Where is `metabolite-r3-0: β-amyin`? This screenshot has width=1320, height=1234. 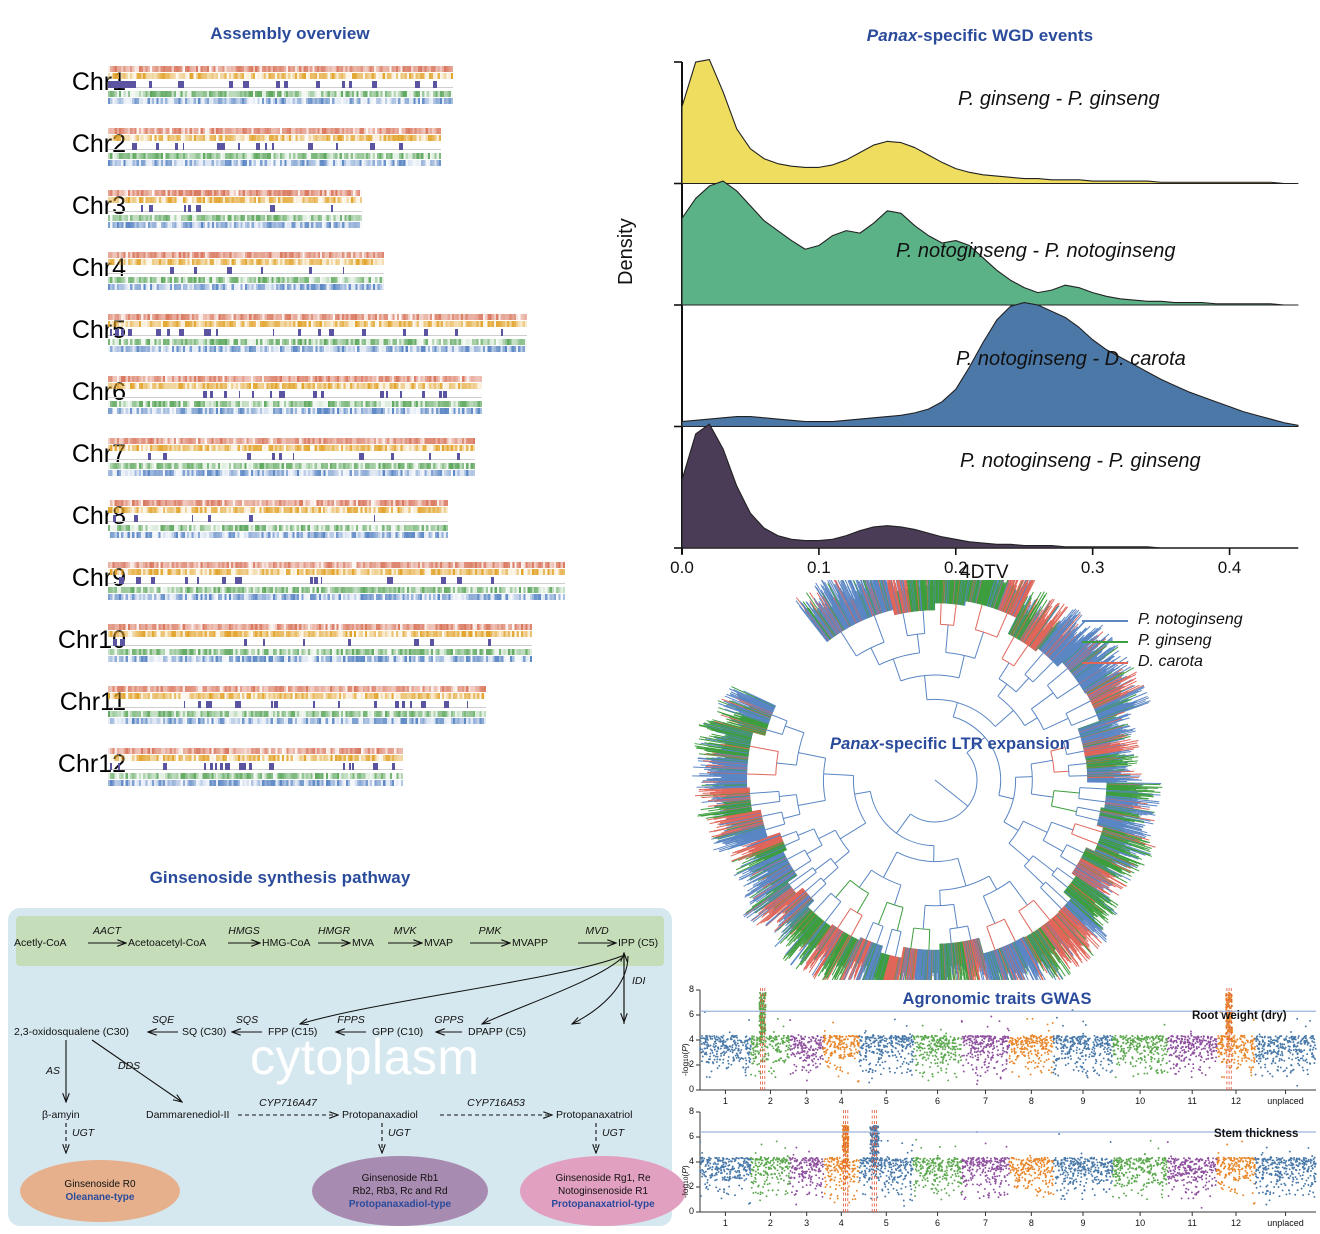 metabolite-r3-0: β-amyin is located at coordinates (61, 1115).